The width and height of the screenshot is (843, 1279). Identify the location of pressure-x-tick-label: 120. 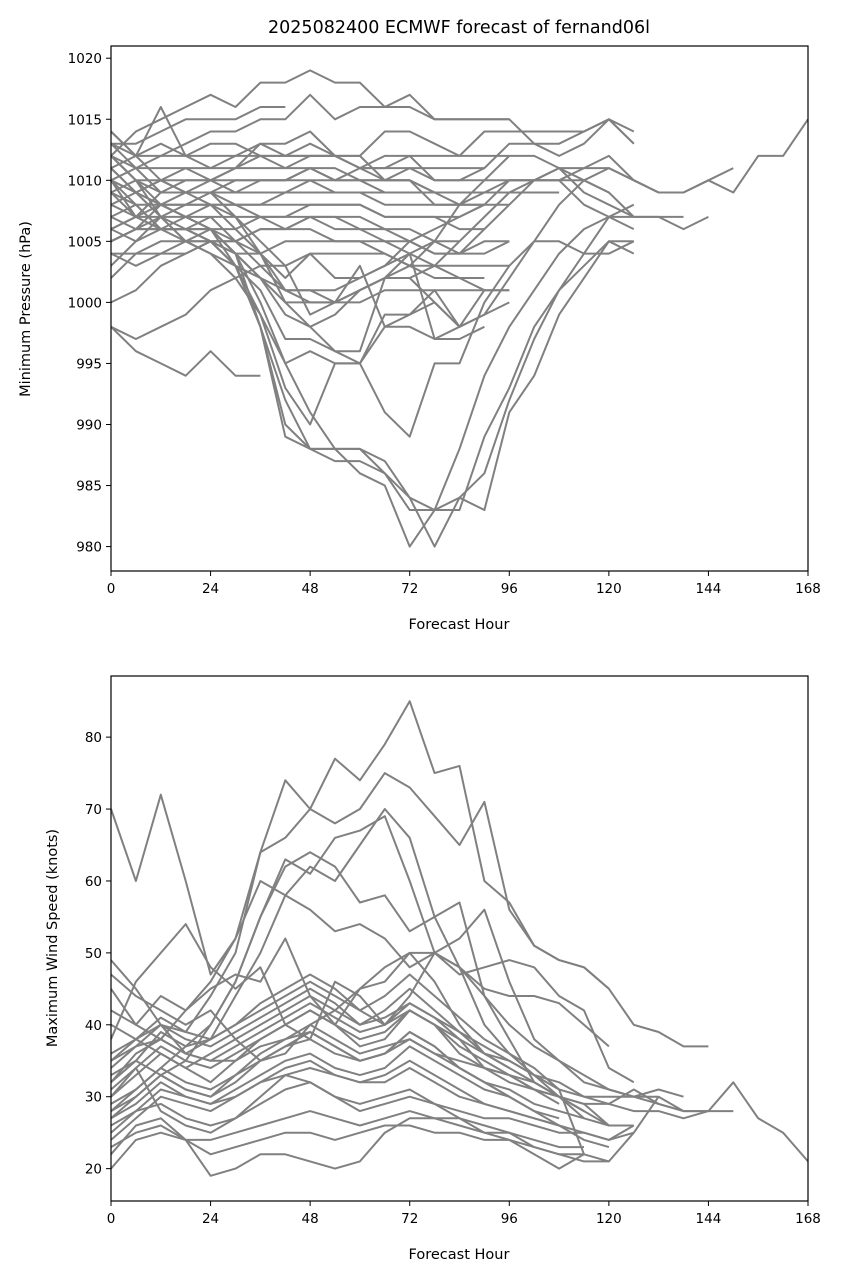
(609, 589).